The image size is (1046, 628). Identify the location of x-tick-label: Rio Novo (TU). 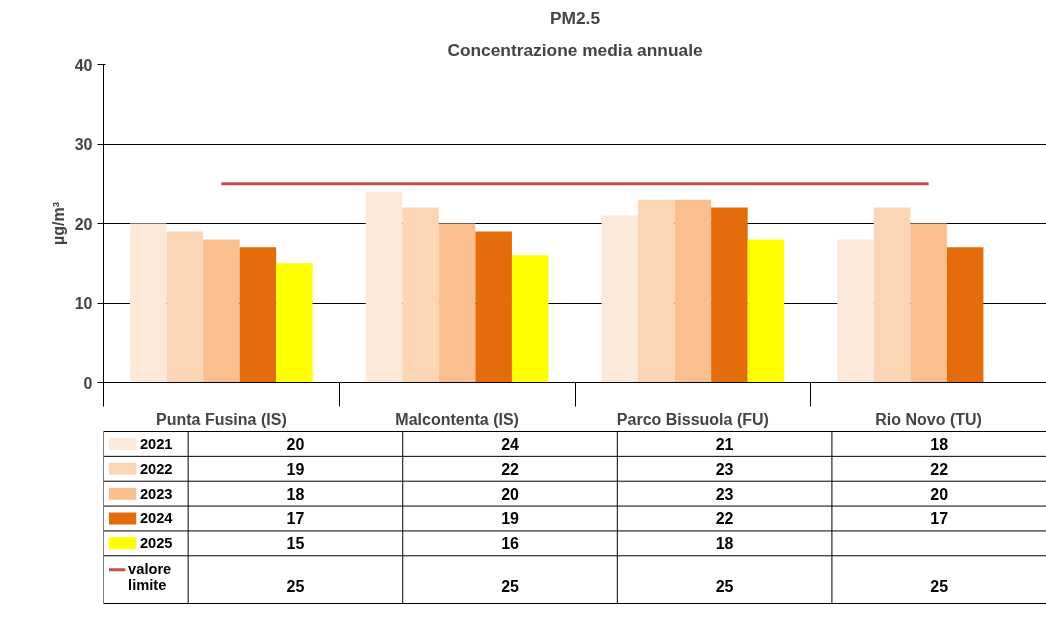
(928, 419).